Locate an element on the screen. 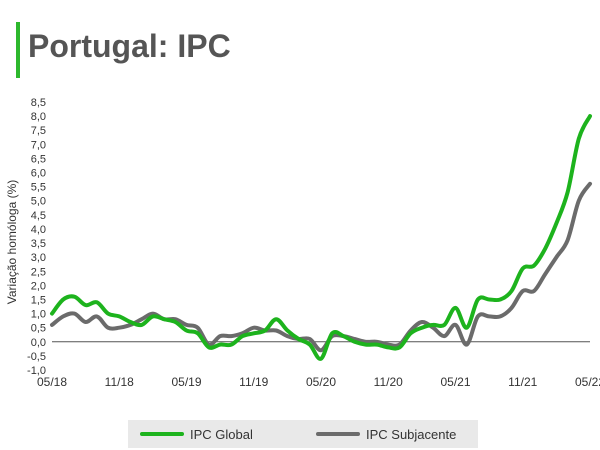 The image size is (600, 450). legend-swatch-ipc-global is located at coordinates (162, 434).